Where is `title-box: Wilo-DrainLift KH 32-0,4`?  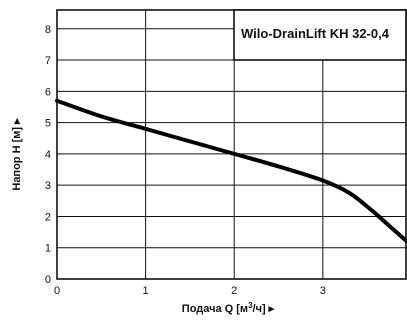 title-box: Wilo-DrainLift KH 32-0,4 is located at coordinates (320, 35).